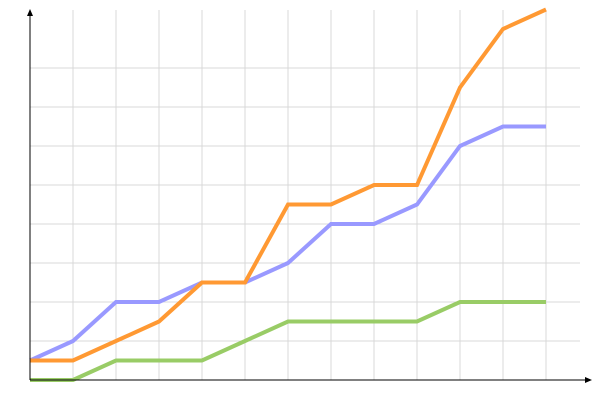  I want to click on x-axis-arrow-icon, so click(588, 380).